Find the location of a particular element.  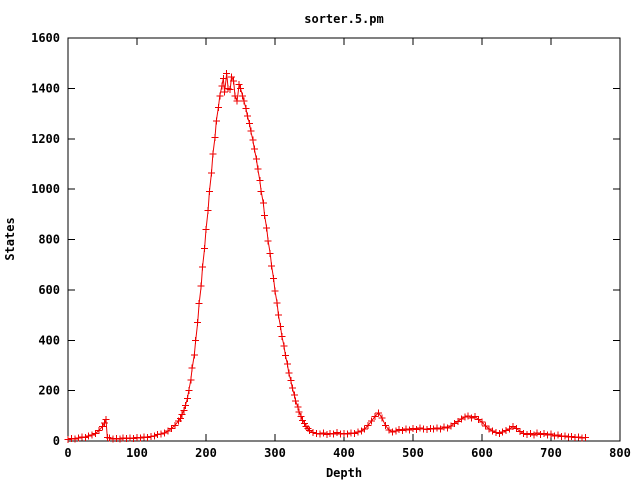

y-tick-label: 0 is located at coordinates (56, 441).